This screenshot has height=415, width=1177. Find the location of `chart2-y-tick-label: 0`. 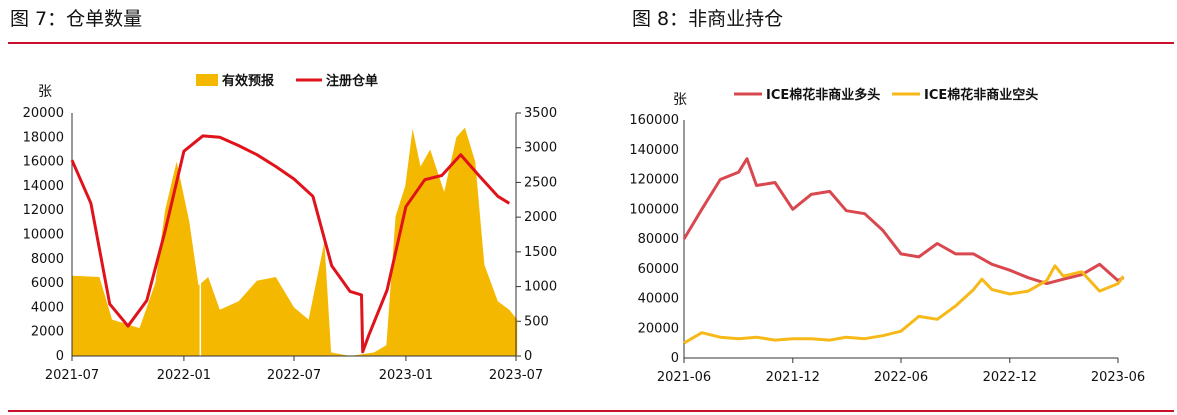

chart2-y-tick-label: 0 is located at coordinates (675, 358).